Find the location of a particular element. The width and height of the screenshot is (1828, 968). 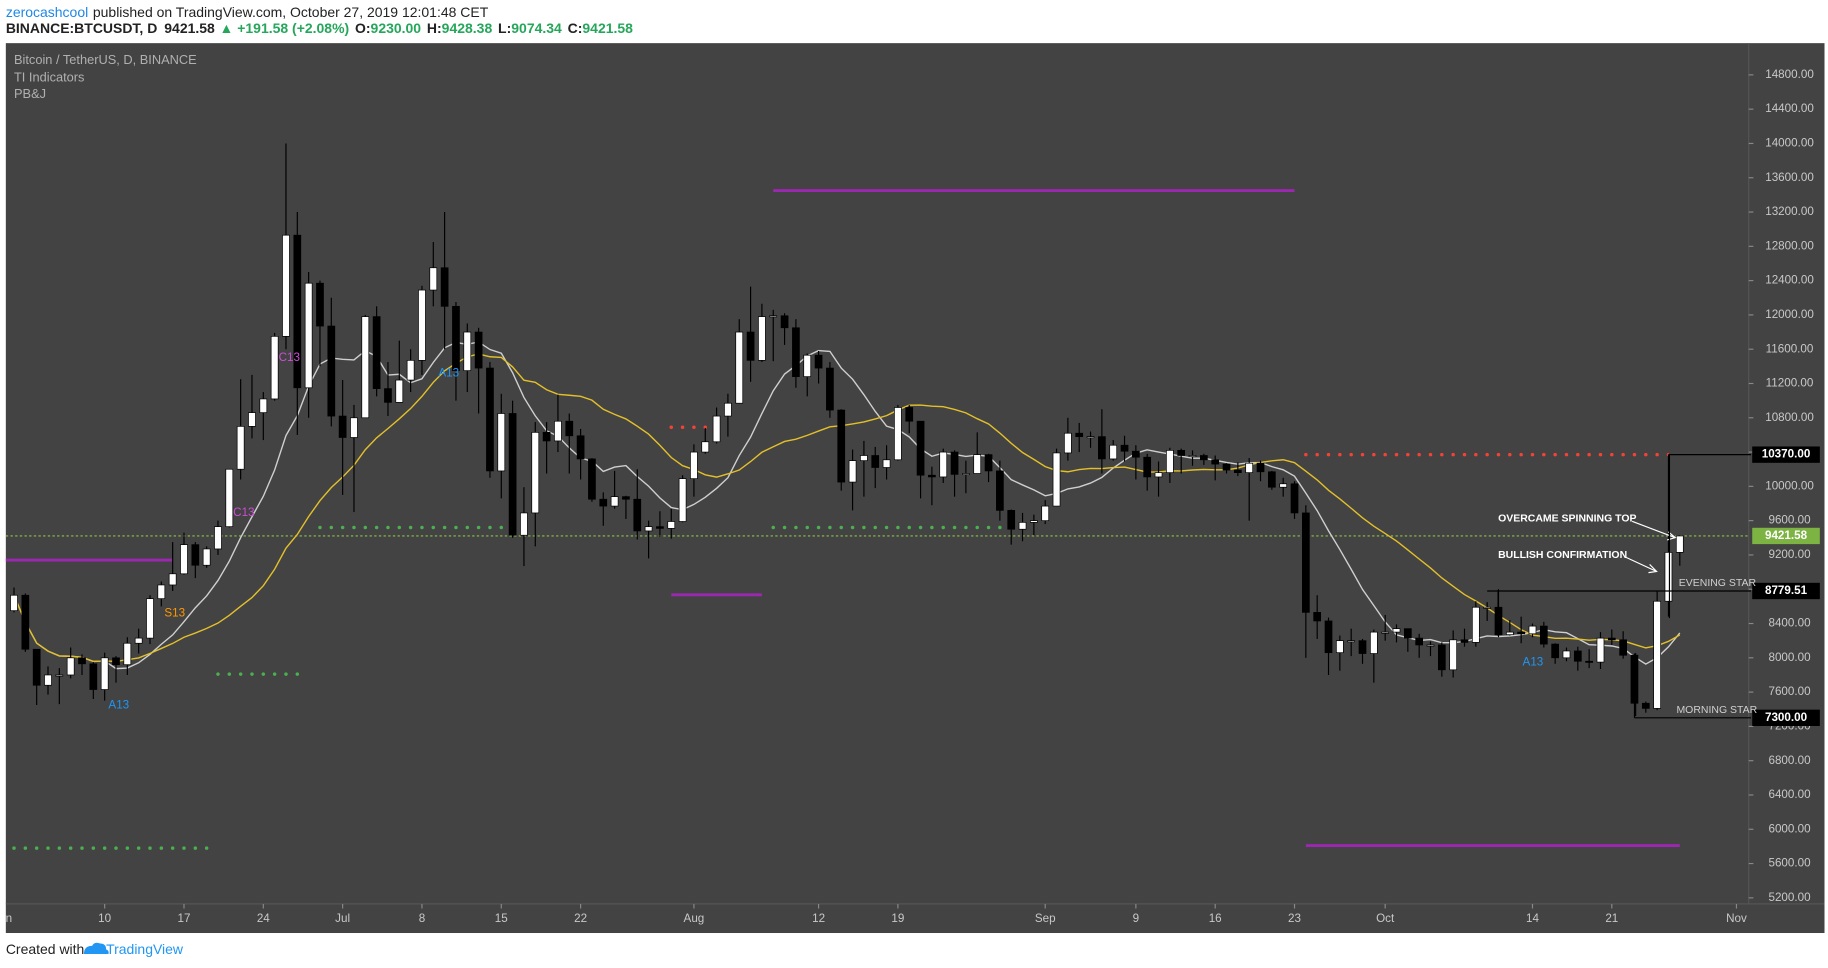

annotation: BULLISH CONFIRMATION is located at coordinates (1562, 555).